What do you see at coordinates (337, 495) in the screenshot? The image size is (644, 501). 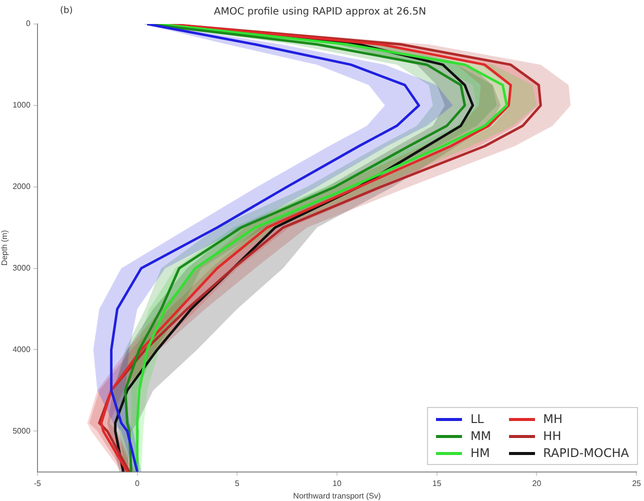 I see `x-axis-title: Northward transport (Sv)` at bounding box center [337, 495].